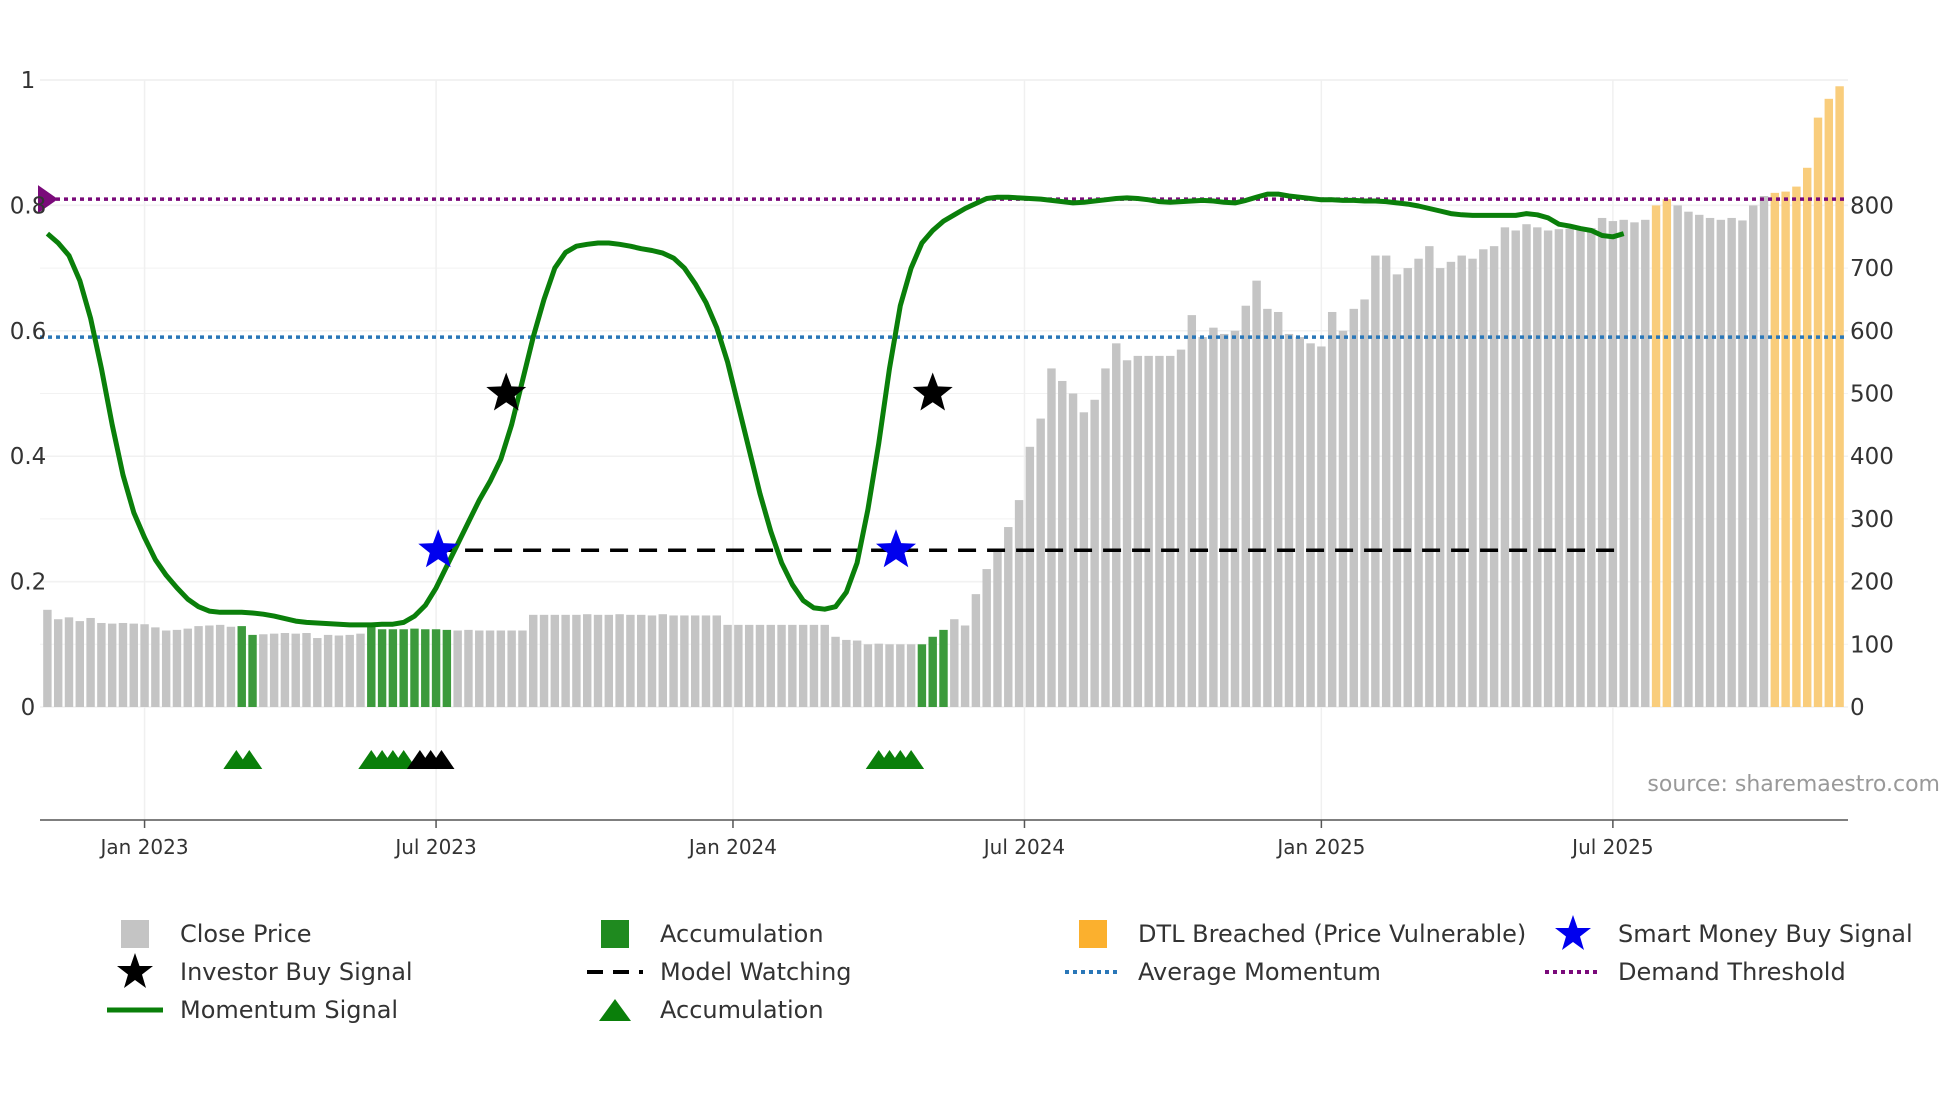  What do you see at coordinates (1725, 932) in the screenshot?
I see `legend-item-smart-money: Smart Money Buy Signal` at bounding box center [1725, 932].